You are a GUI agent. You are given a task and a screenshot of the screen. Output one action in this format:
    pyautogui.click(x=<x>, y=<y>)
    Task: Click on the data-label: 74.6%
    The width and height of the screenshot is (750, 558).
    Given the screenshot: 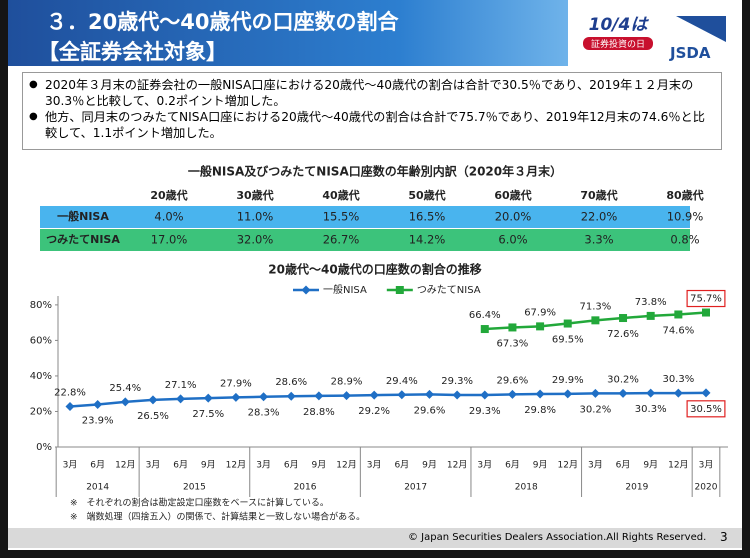 What is the action you would take?
    pyautogui.click(x=678, y=330)
    